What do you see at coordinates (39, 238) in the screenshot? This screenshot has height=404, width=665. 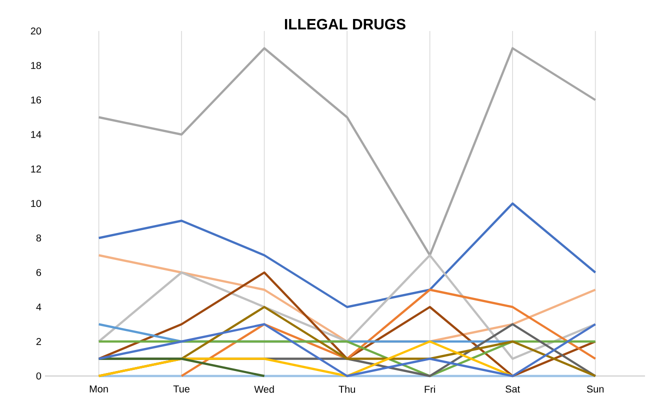 I see `y-tick-label: 8` at bounding box center [39, 238].